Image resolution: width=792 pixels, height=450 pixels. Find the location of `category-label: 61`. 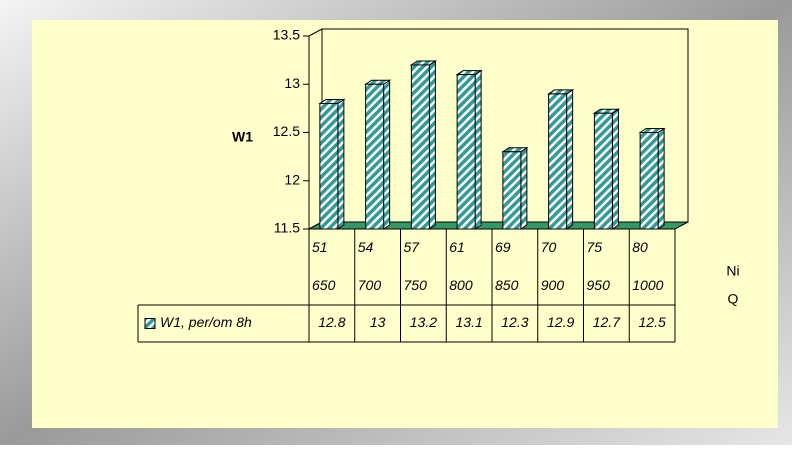

category-label: 61 is located at coordinates (457, 247).